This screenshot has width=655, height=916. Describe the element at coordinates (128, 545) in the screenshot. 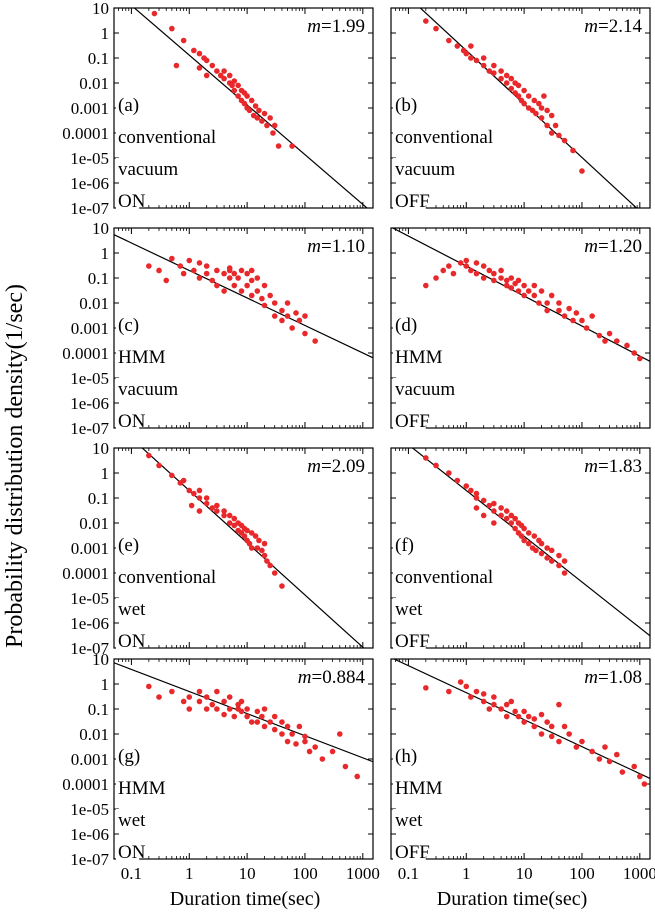

I see `panel-id-label: (e)` at that location.